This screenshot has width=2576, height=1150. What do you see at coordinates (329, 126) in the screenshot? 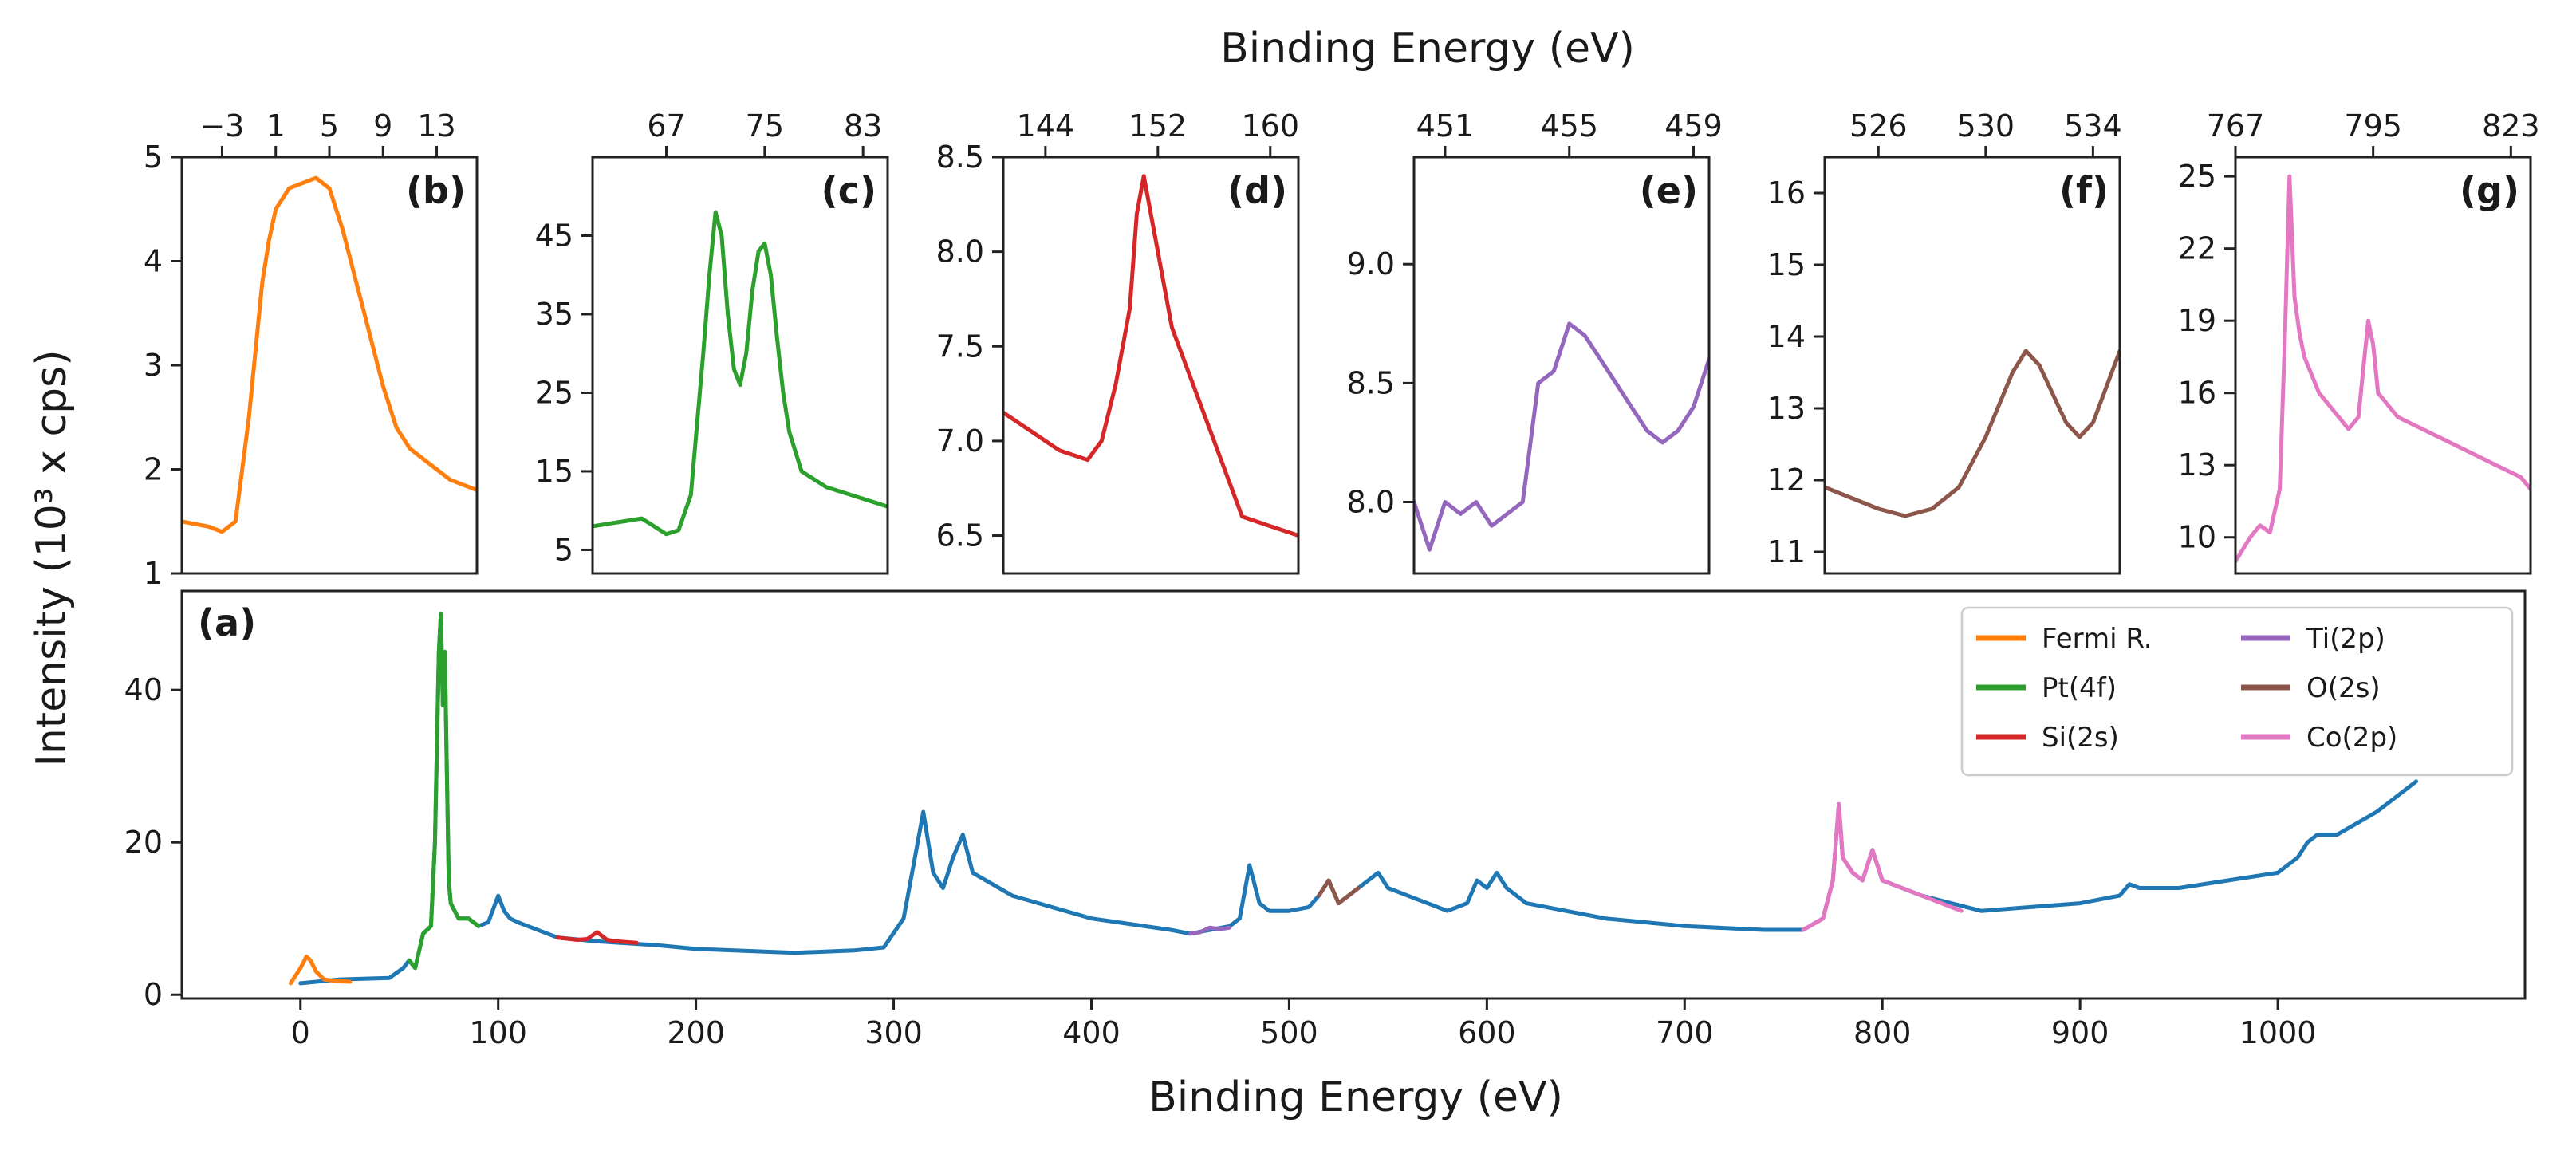
I see `panel-b-xtick-label: 5` at bounding box center [329, 126].